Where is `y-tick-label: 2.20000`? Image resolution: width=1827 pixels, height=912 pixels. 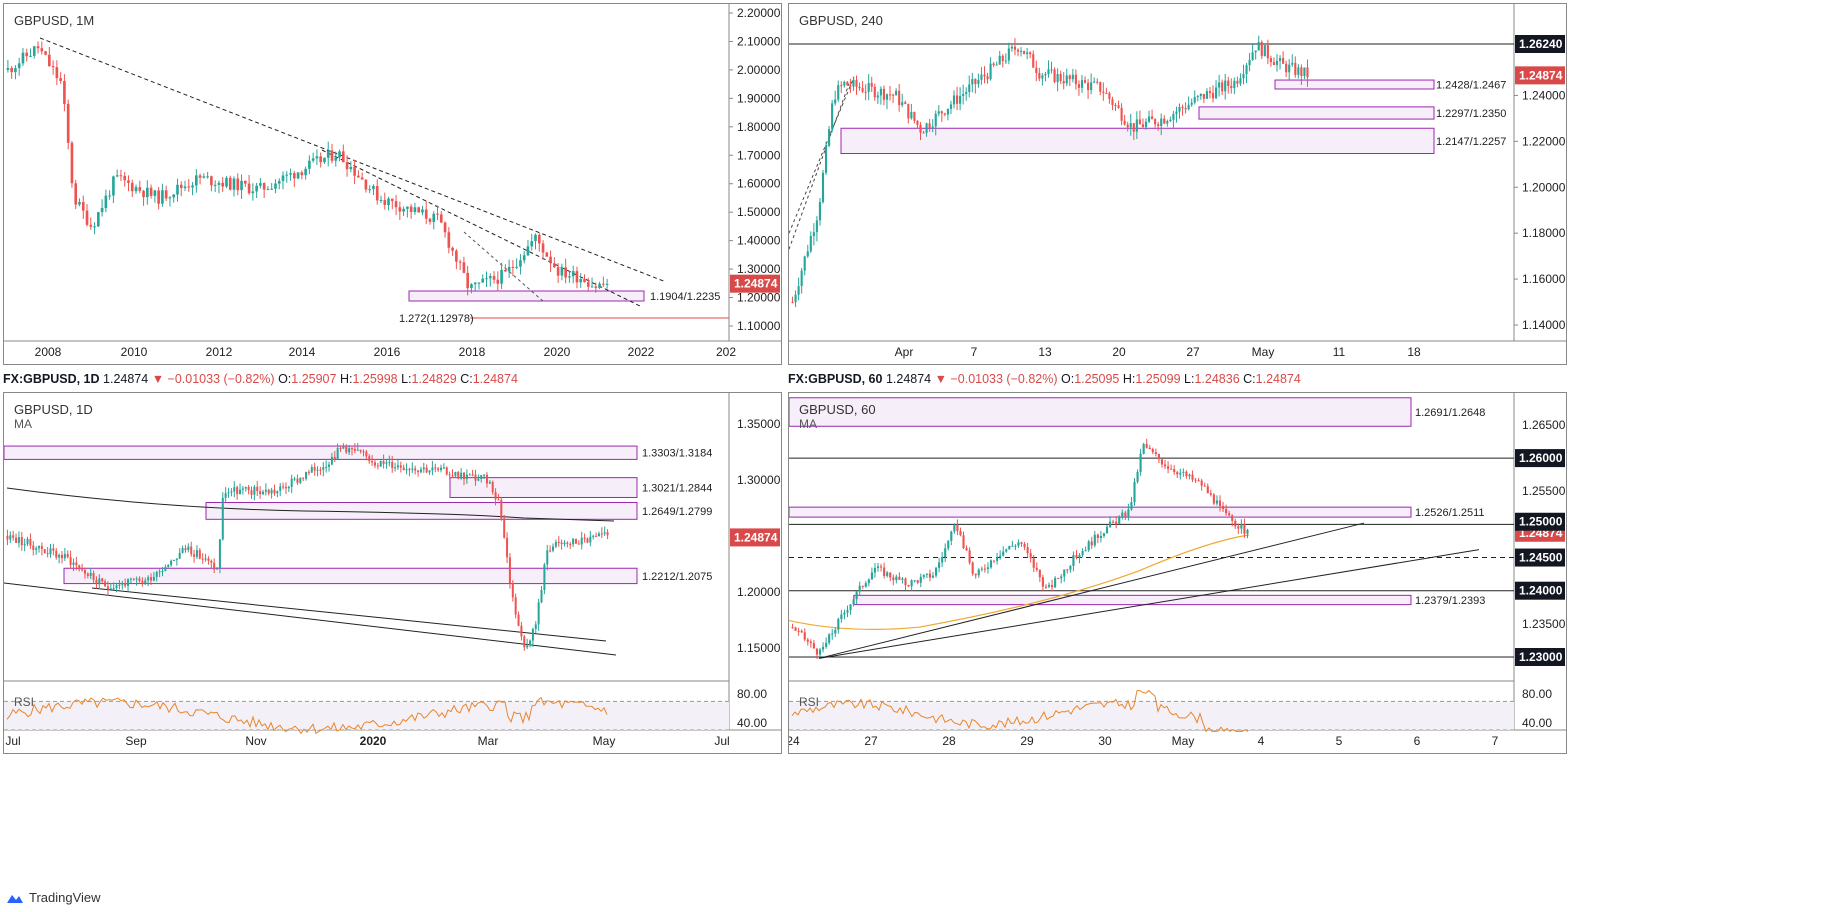
y-tick-label: 2.20000 is located at coordinates (759, 13).